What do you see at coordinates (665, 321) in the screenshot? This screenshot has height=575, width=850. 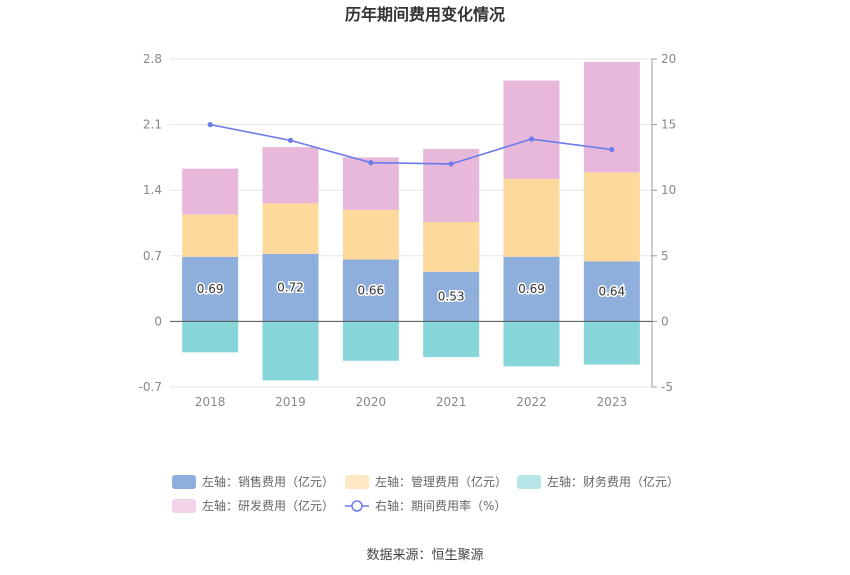 I see `right-tick-label: 0` at bounding box center [665, 321].